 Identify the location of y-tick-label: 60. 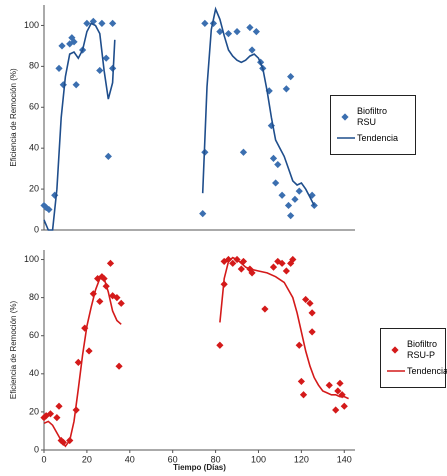
(34, 107).